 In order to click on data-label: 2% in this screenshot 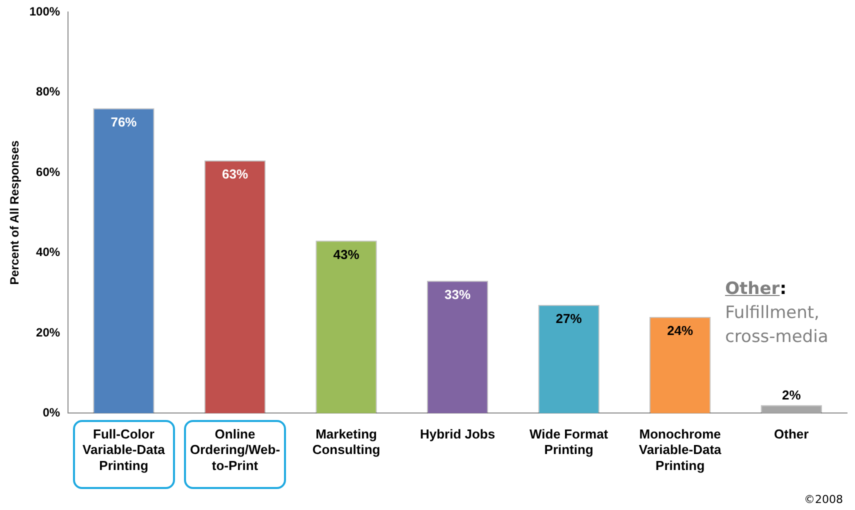, I will do `click(792, 394)`.